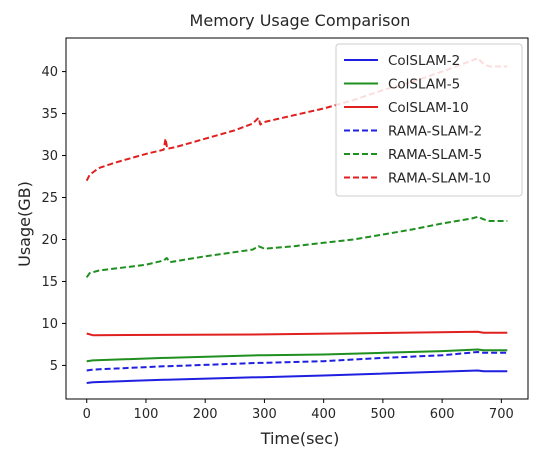  What do you see at coordinates (24, 224) in the screenshot?
I see `y-axis-title: Usage(GB)` at bounding box center [24, 224].